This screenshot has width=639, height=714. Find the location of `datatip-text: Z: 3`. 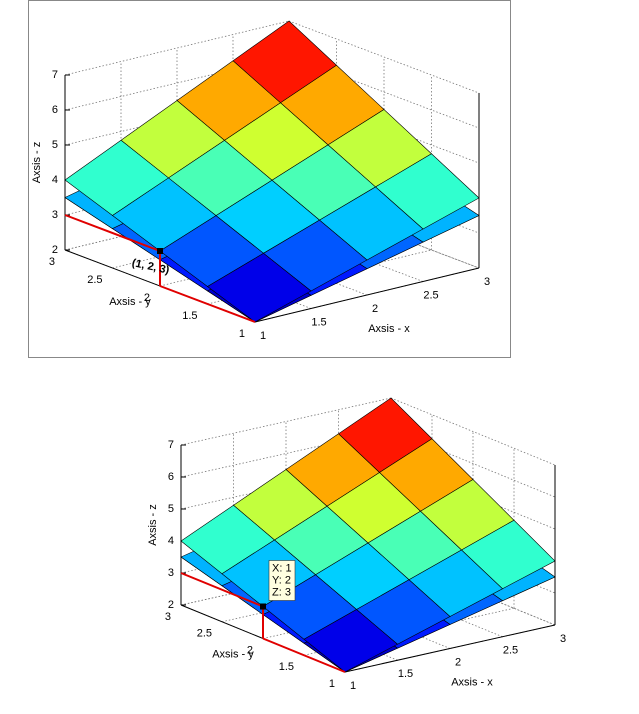

datatip-text: Z: 3 is located at coordinates (281, 592).